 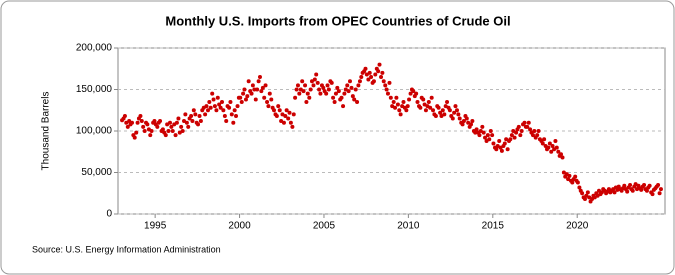 I want to click on x-tick-label: 2010, so click(x=408, y=226).